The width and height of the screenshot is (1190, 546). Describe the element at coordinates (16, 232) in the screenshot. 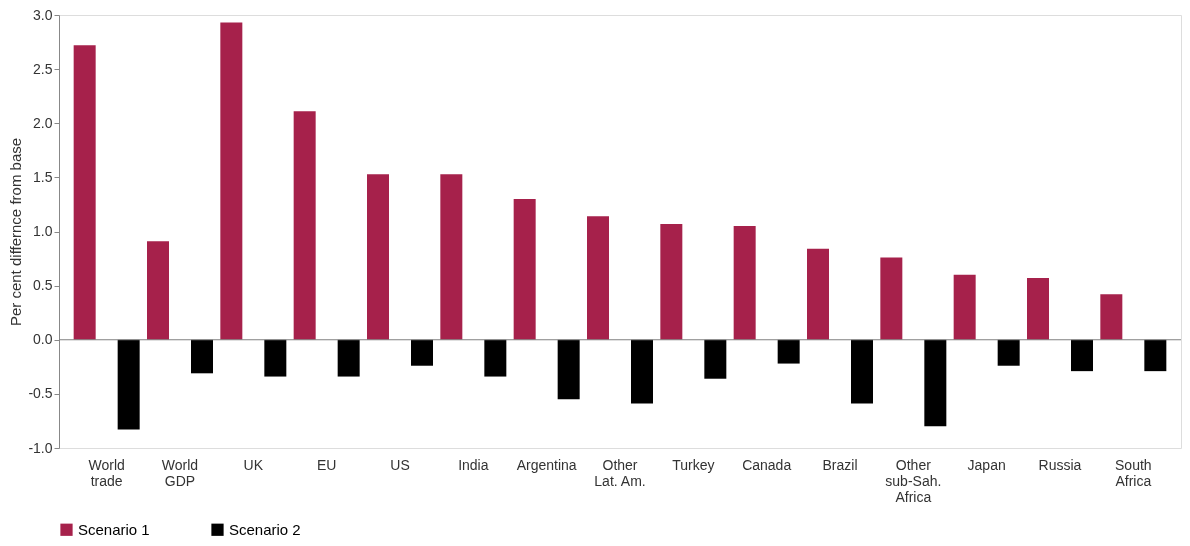

I see `y-axis-title: Per cent differnce from base` at that location.